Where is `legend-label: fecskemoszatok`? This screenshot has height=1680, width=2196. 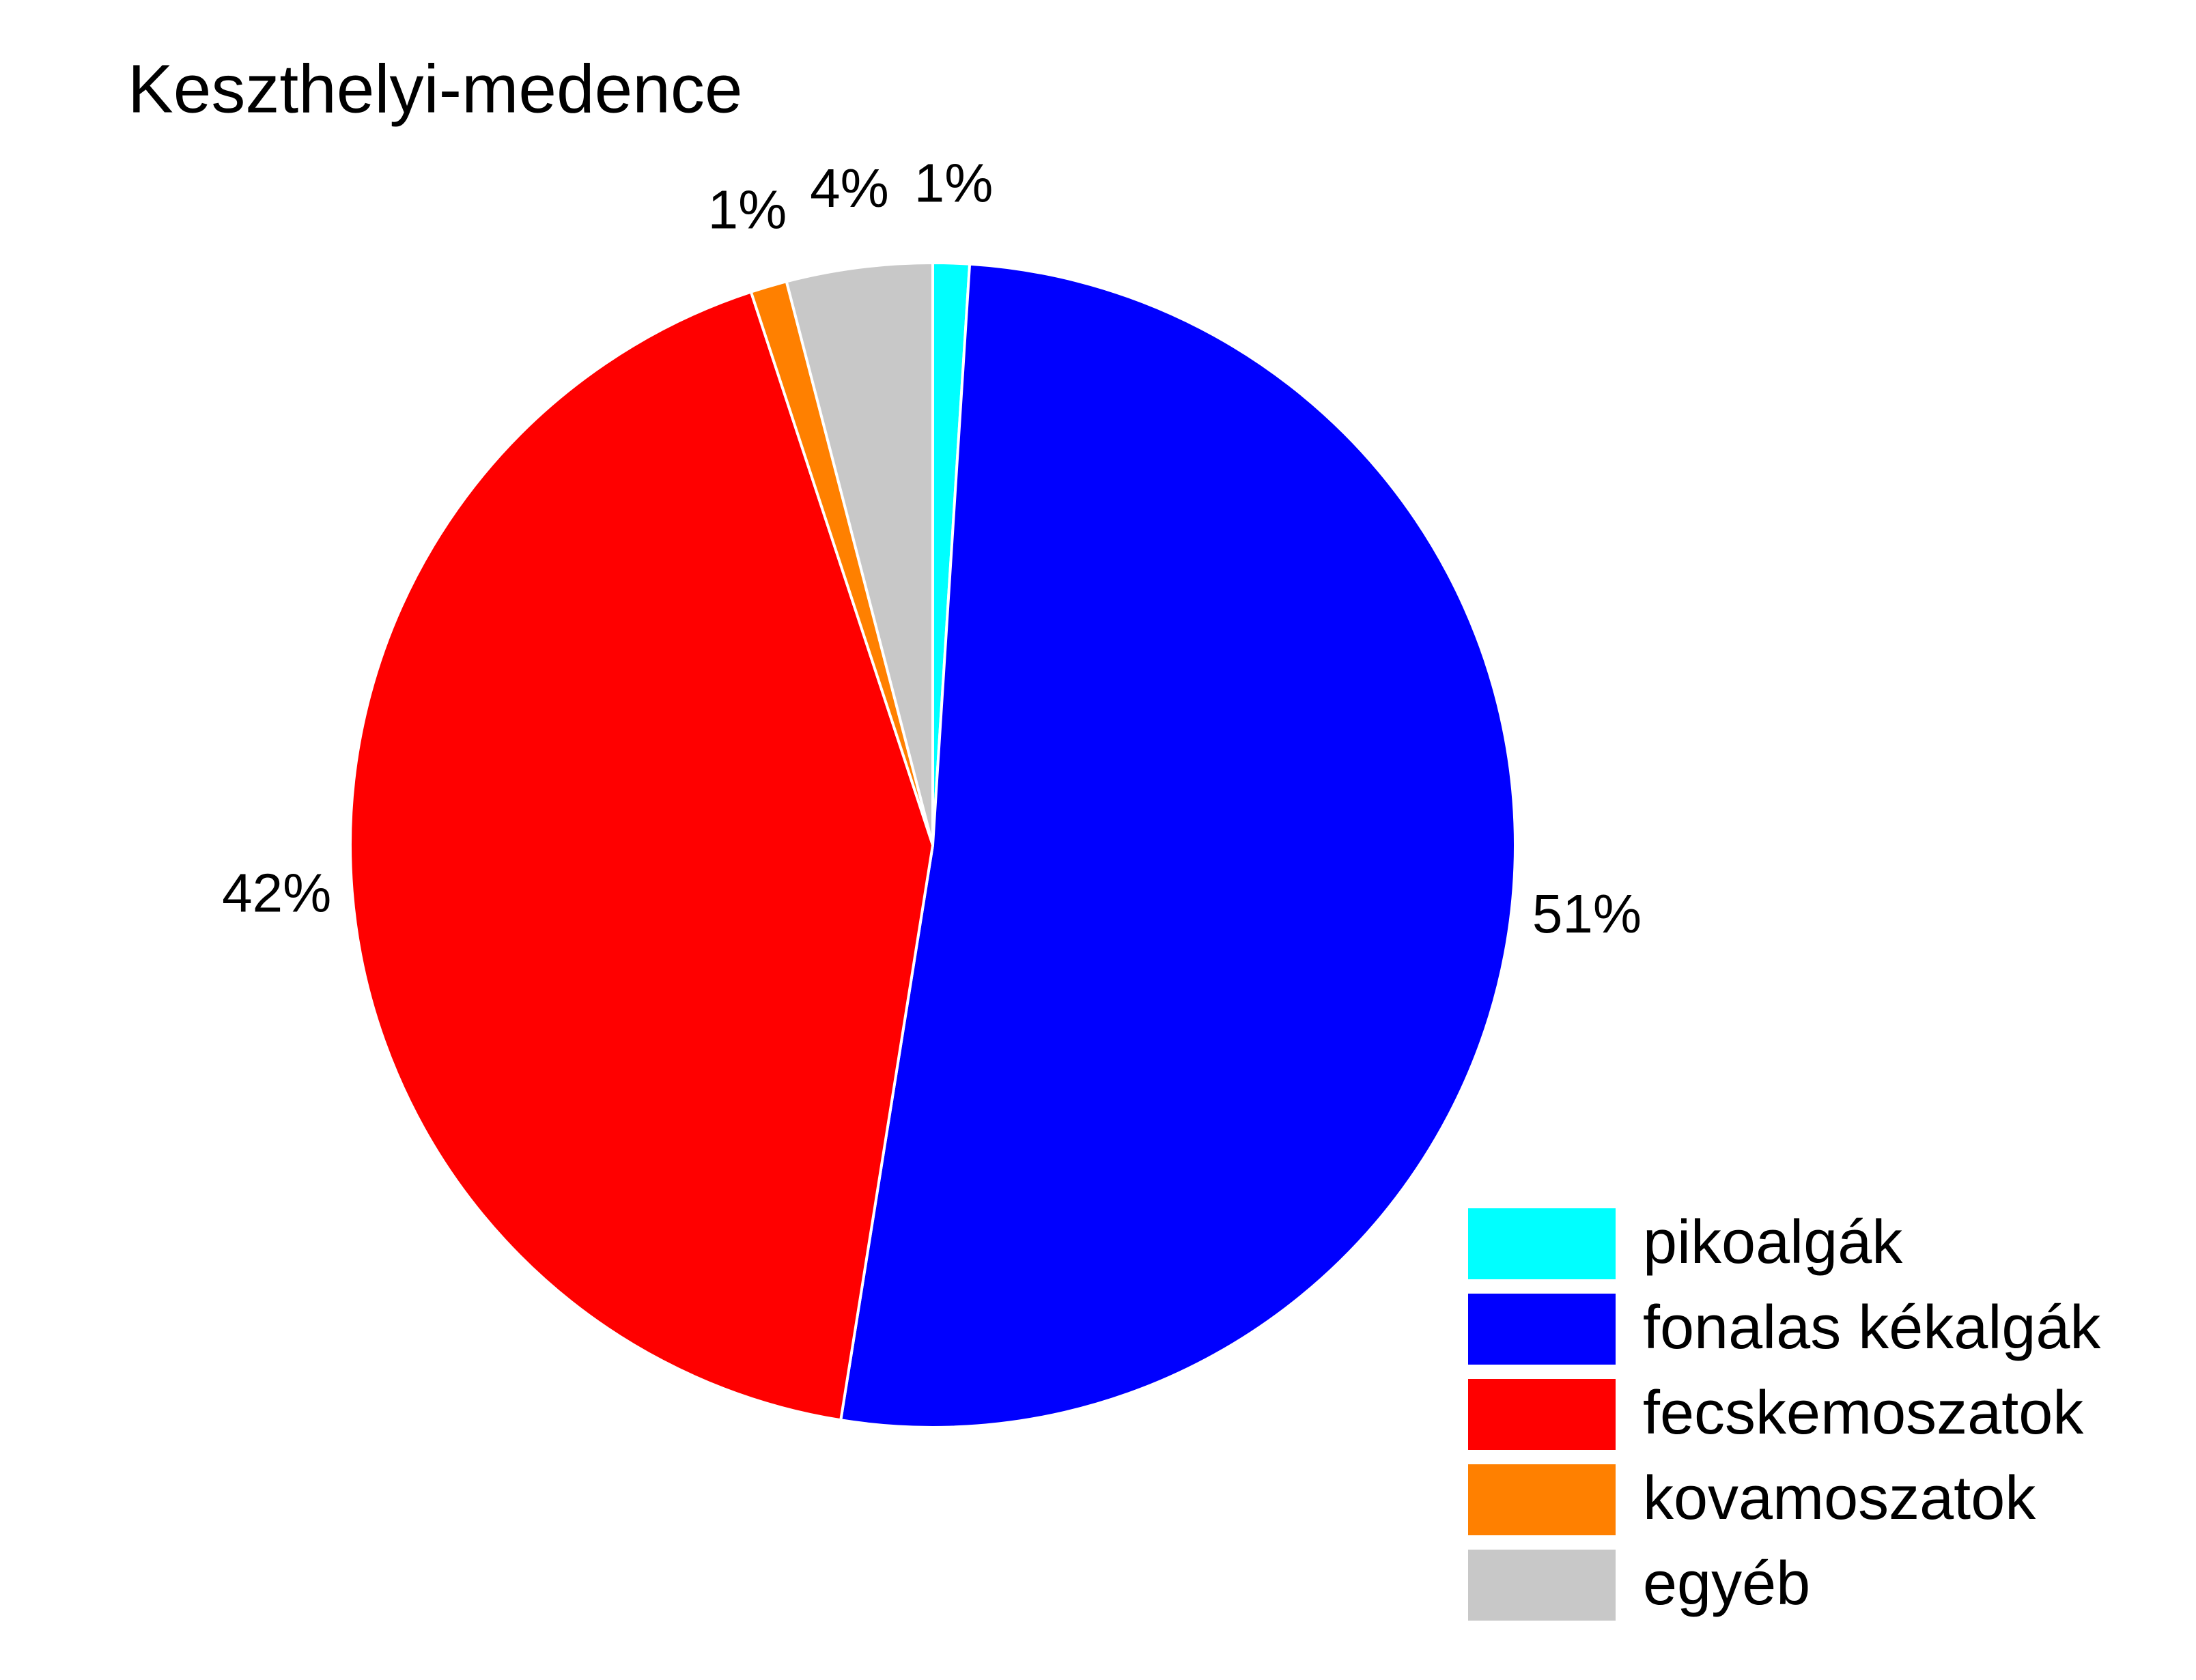 legend-label: fecskemoszatok is located at coordinates (1864, 1413).